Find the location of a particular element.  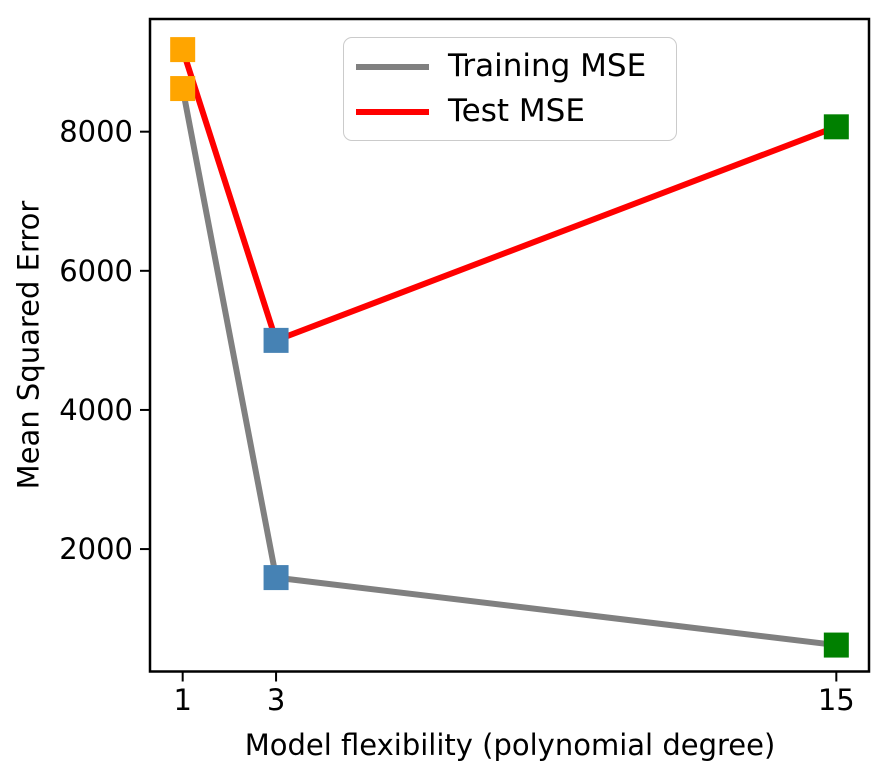

y-tick-label: 2000 is located at coordinates (96, 549).